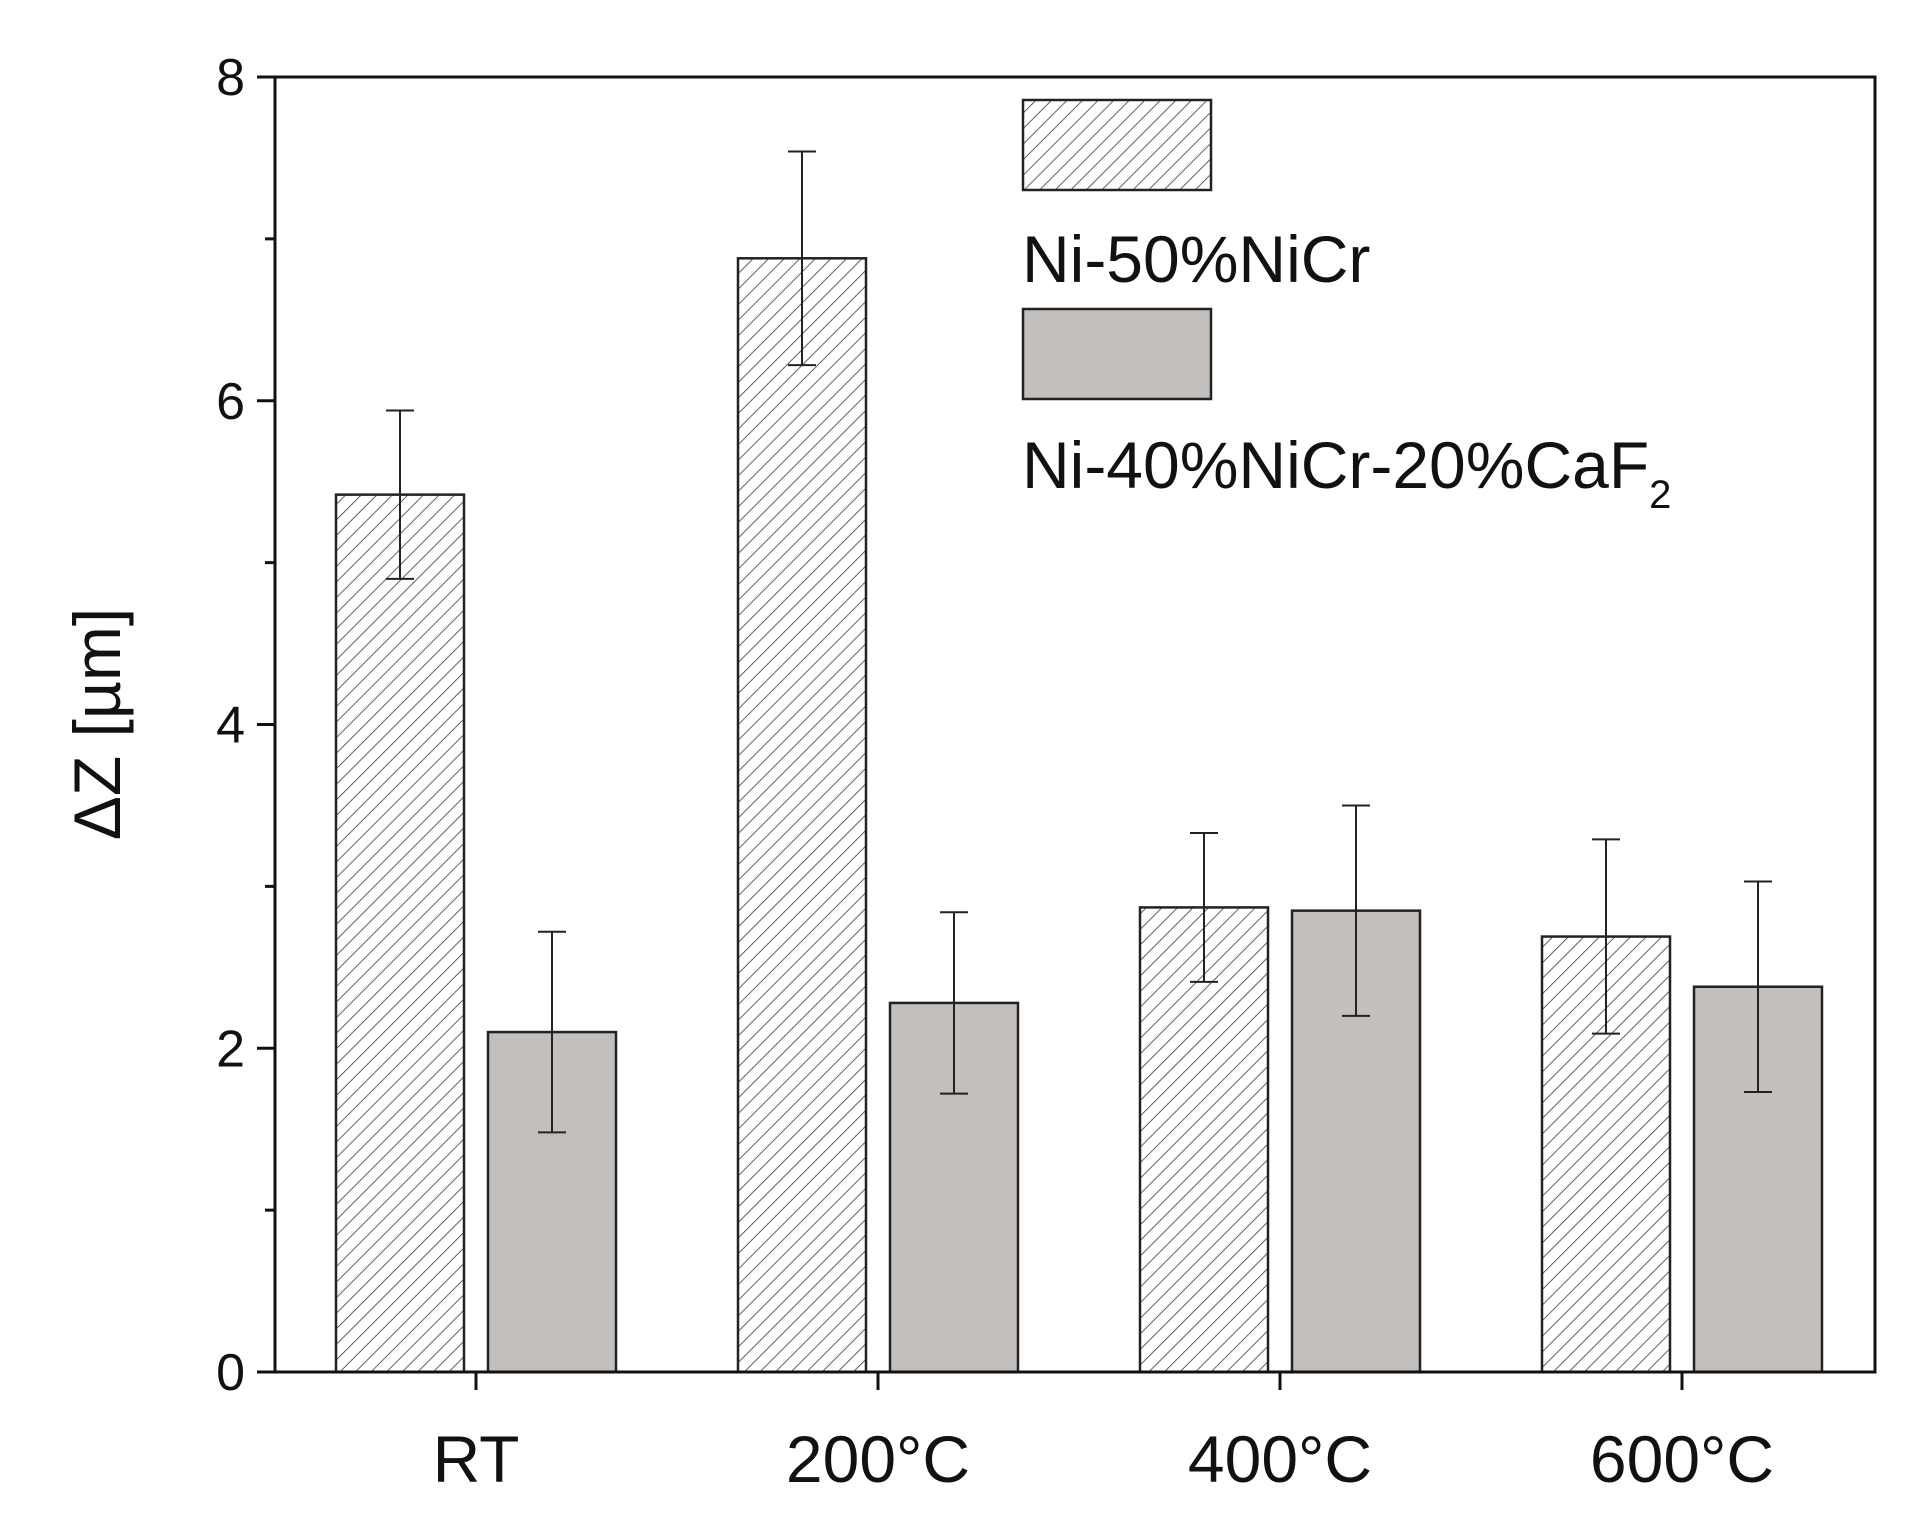  What do you see at coordinates (230, 1049) in the screenshot?
I see `y-tick-label-2: 2` at bounding box center [230, 1049].